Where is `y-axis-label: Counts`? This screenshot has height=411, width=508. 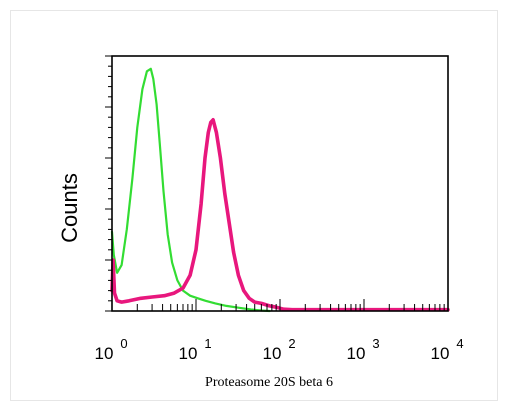
y-axis-label: Counts is located at coordinates (69, 208).